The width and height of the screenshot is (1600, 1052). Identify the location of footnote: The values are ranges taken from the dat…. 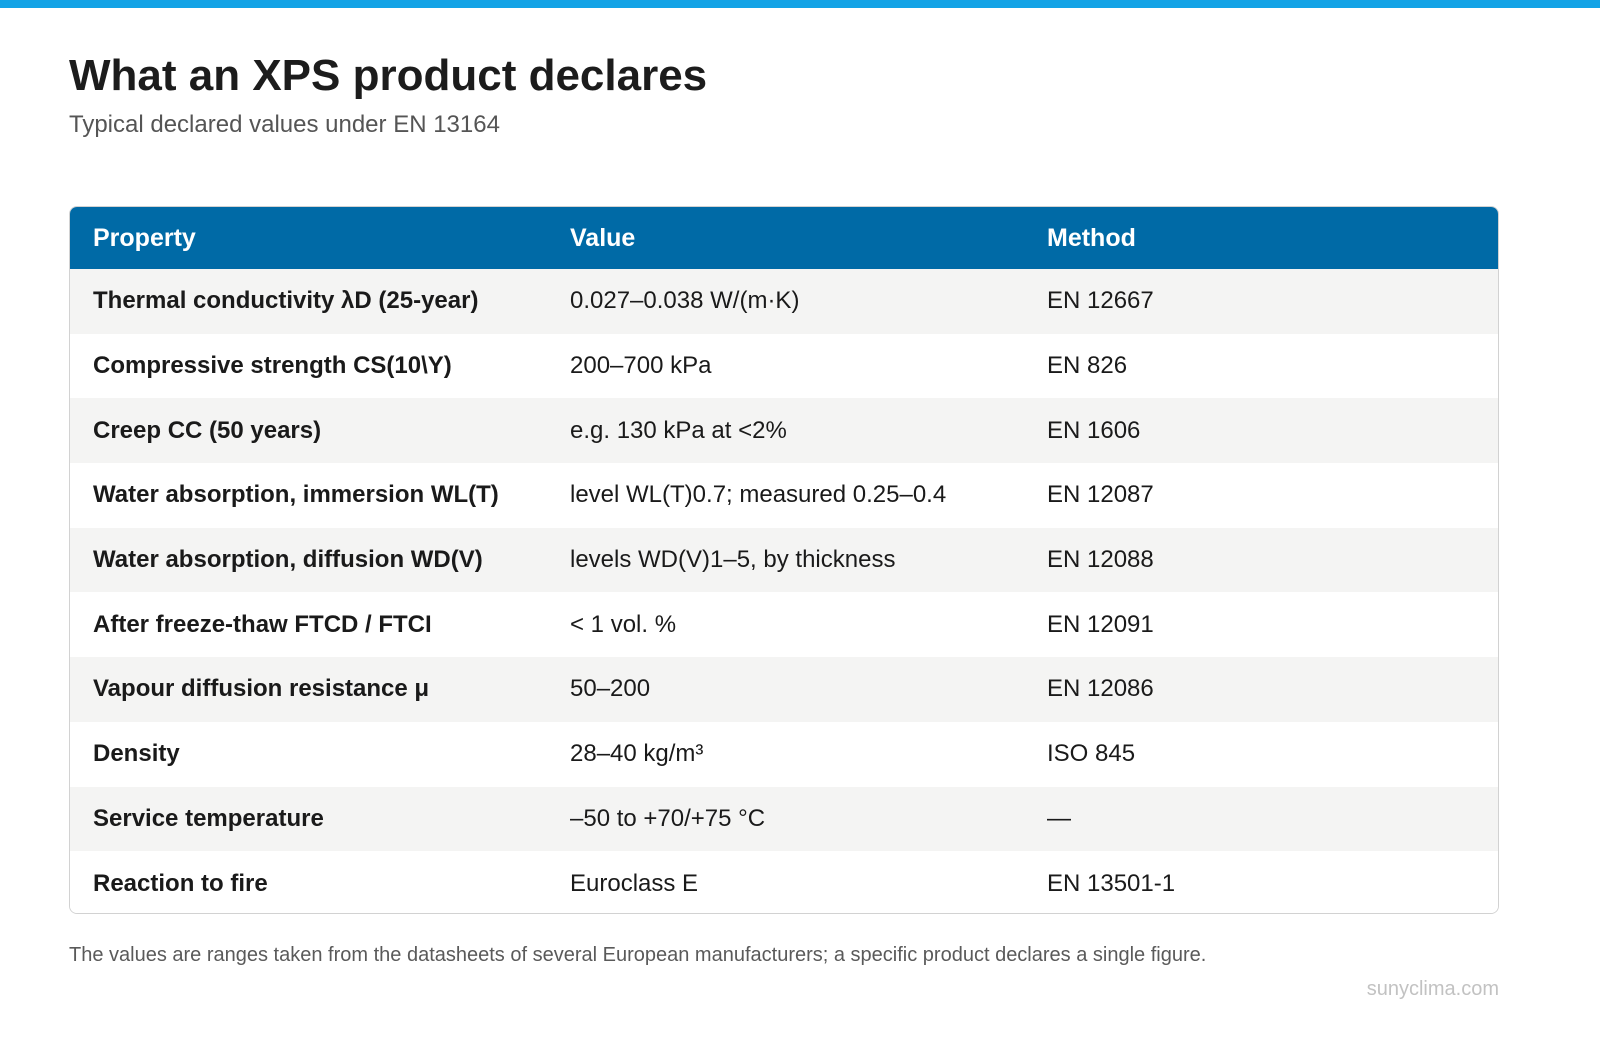
(638, 955).